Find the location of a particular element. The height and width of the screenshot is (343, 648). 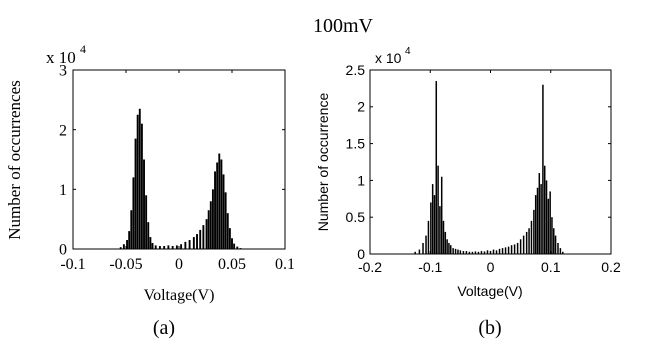

caption-a: (a) is located at coordinates (164, 328).